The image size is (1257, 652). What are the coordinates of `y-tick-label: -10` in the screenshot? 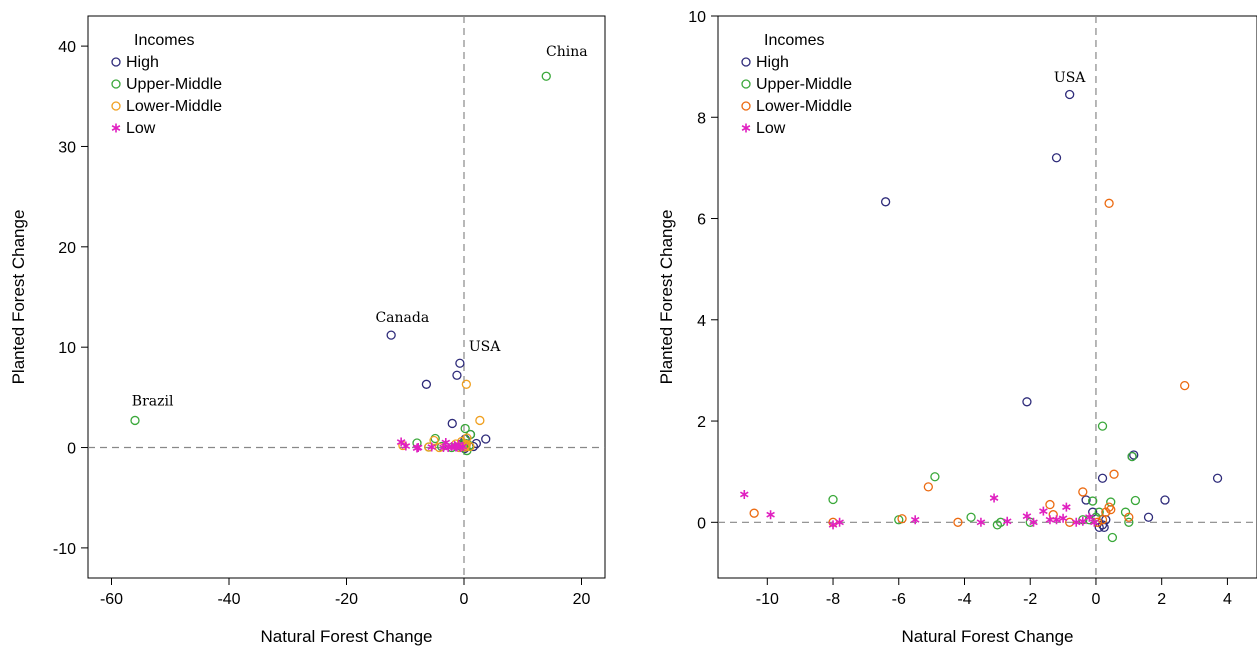 It's located at (64, 549).